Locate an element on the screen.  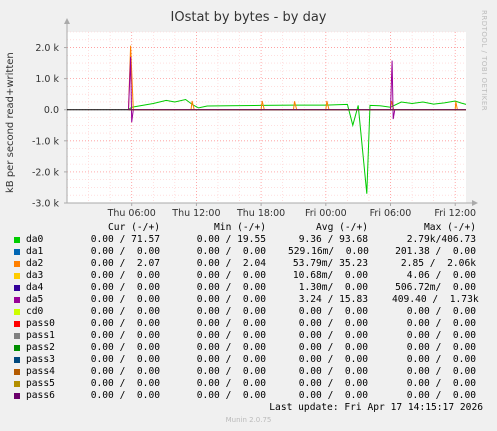
y-tick-label: 1.0 k is located at coordinates (47, 79).